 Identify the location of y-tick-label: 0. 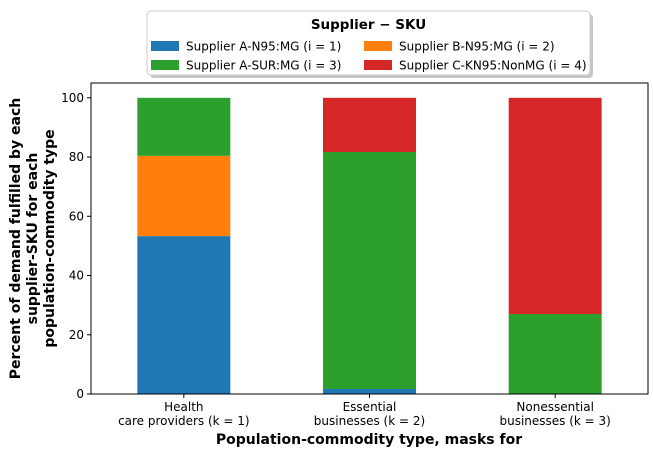
(80, 394).